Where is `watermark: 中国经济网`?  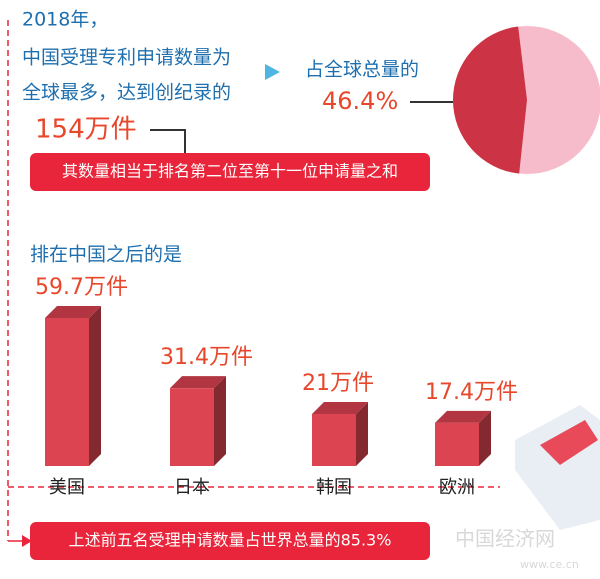 watermark: 中国经济网 is located at coordinates (505, 539).